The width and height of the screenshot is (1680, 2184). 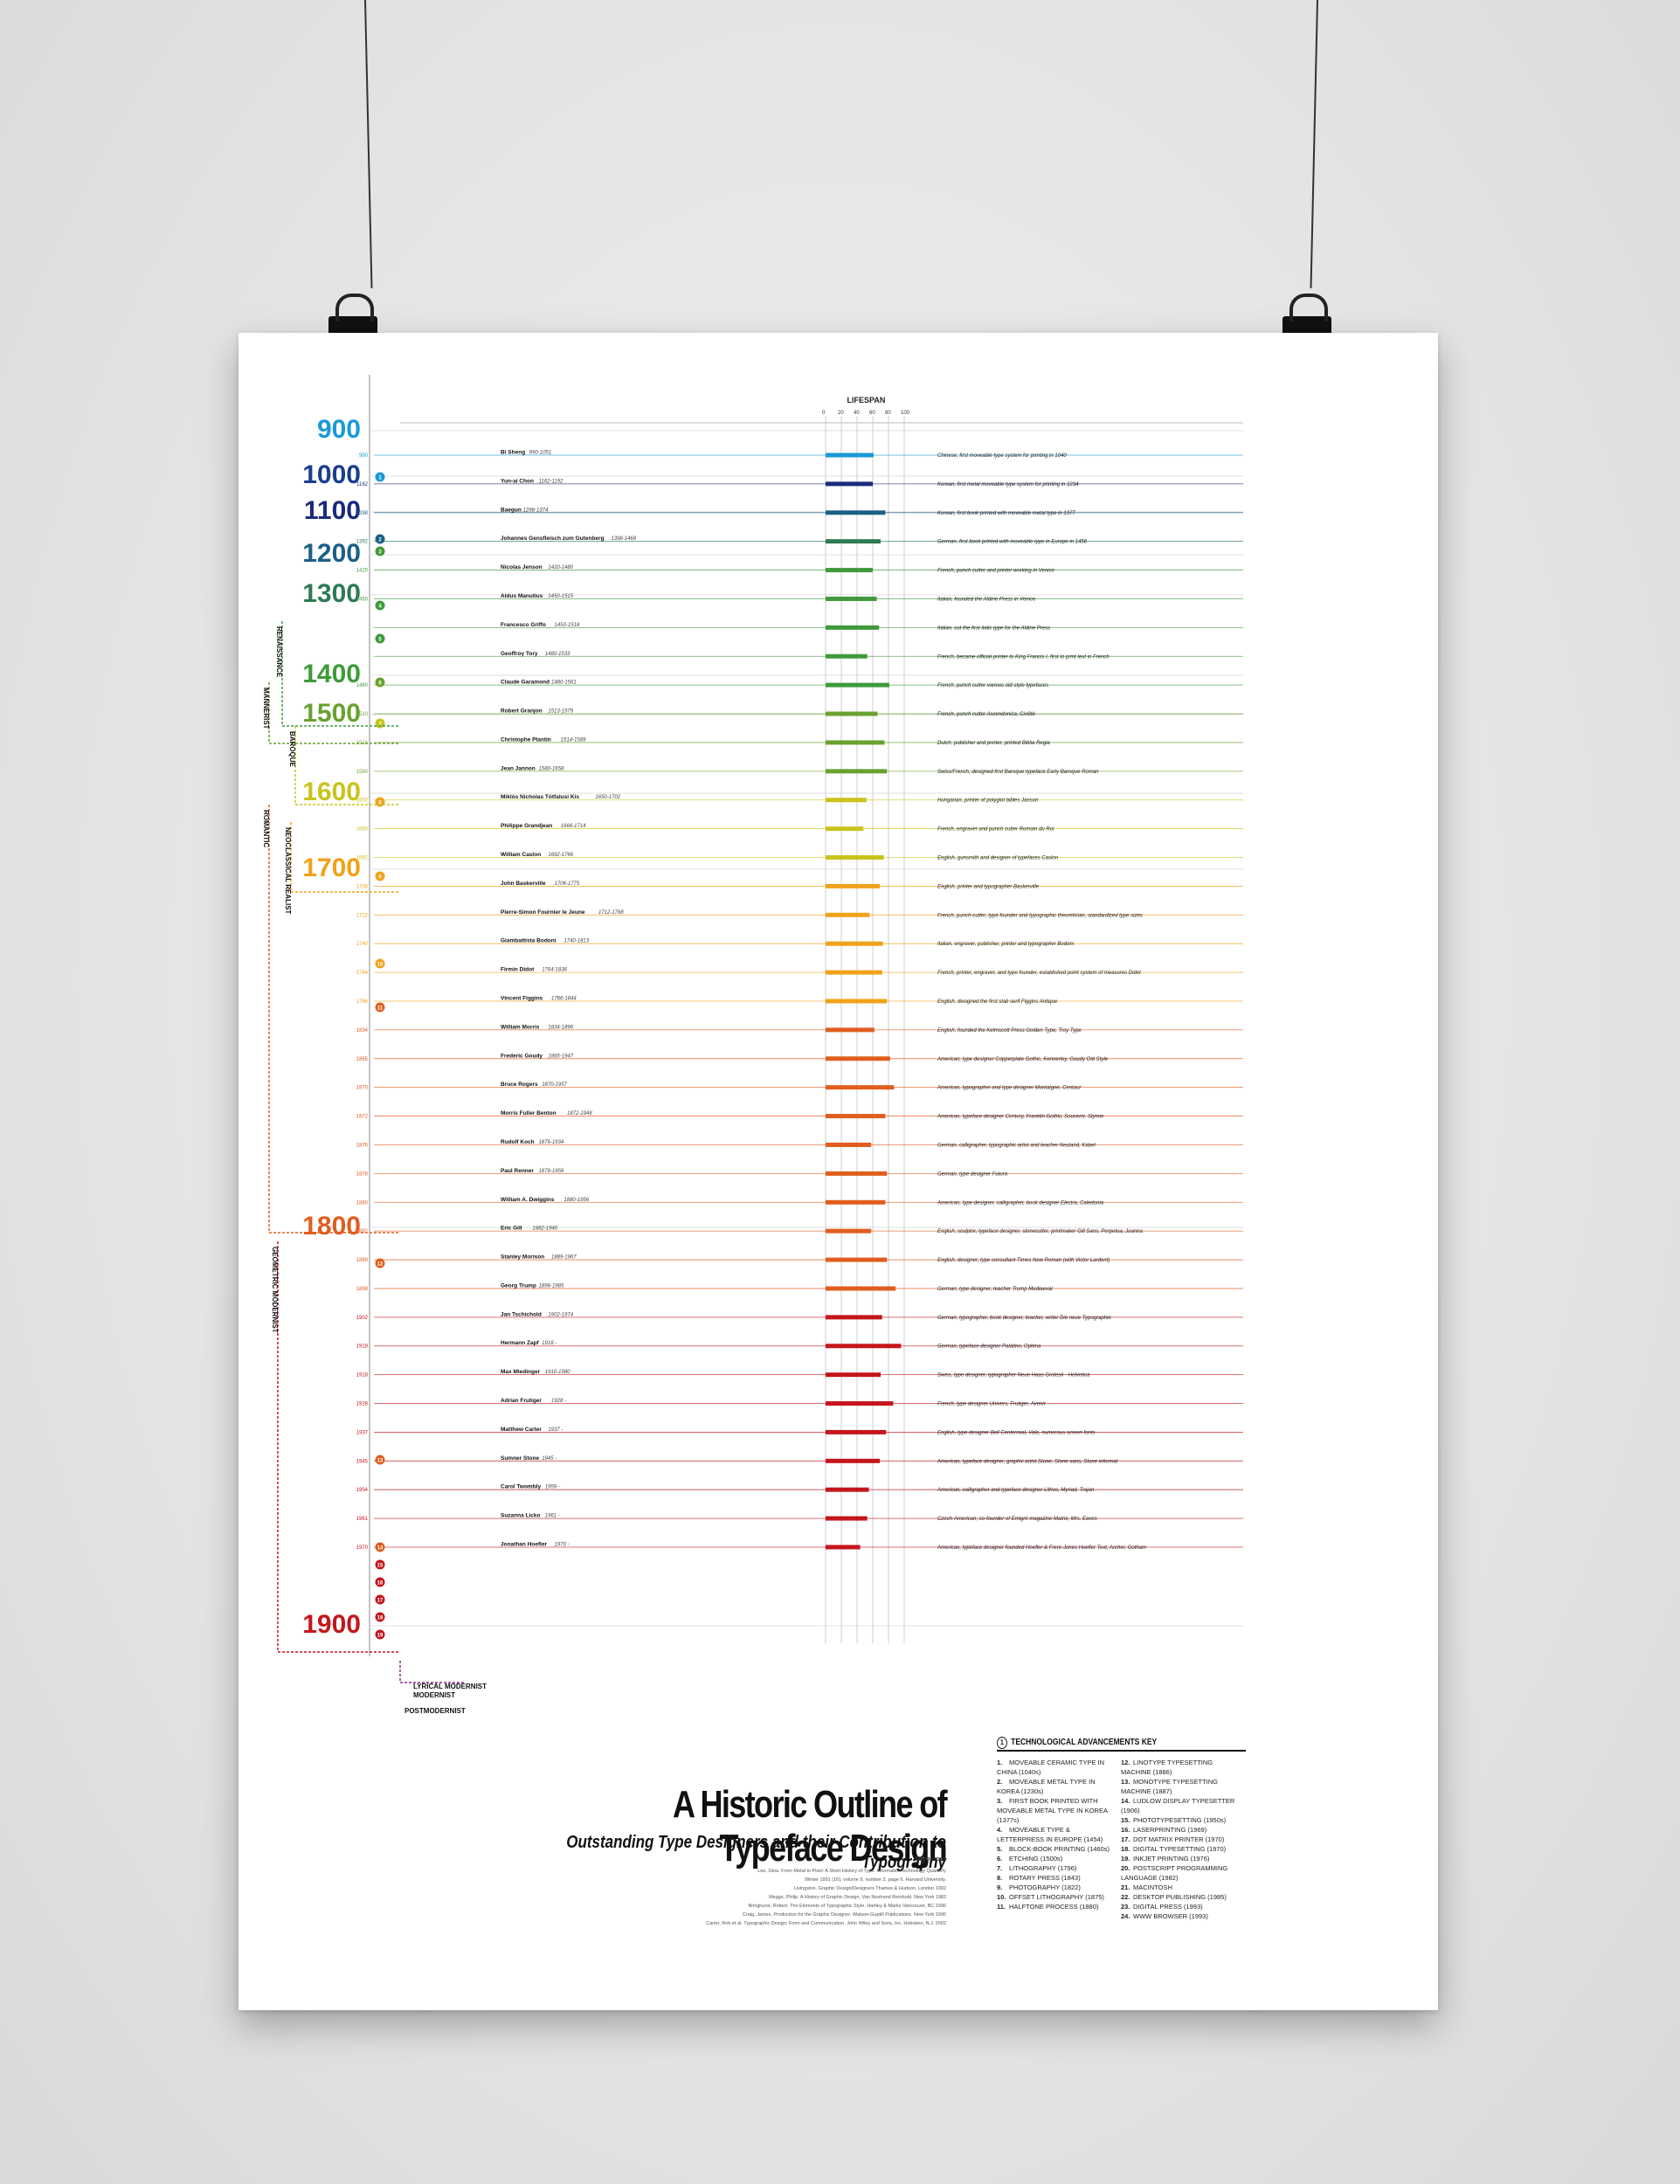 What do you see at coordinates (380, 479) in the screenshot?
I see `tech-marker-number: 1` at bounding box center [380, 479].